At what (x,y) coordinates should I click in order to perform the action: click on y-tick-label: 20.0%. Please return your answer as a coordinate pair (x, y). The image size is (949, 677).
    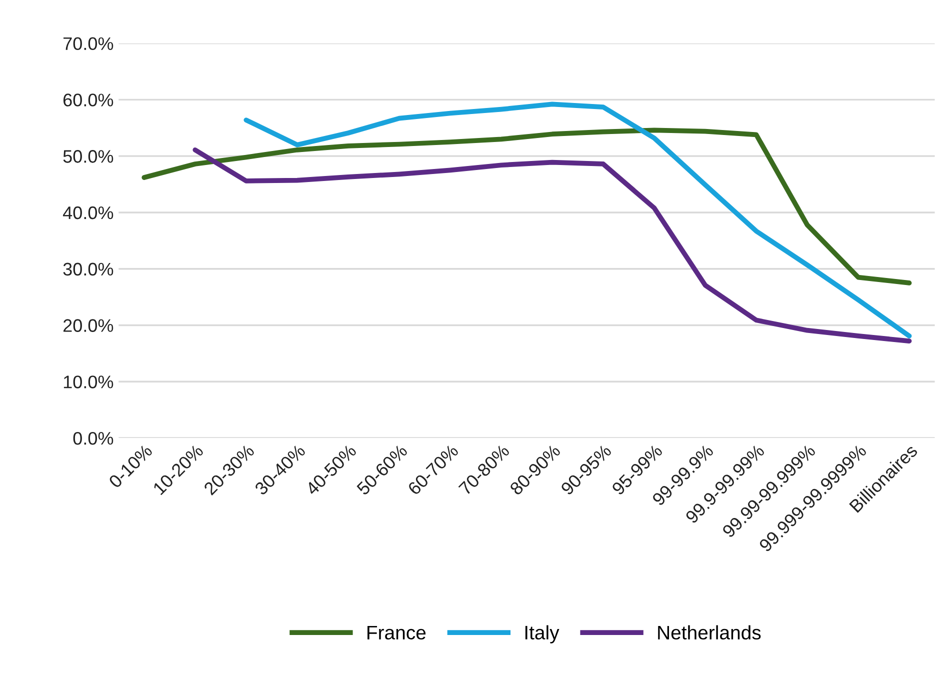
    Looking at the image, I should click on (88, 325).